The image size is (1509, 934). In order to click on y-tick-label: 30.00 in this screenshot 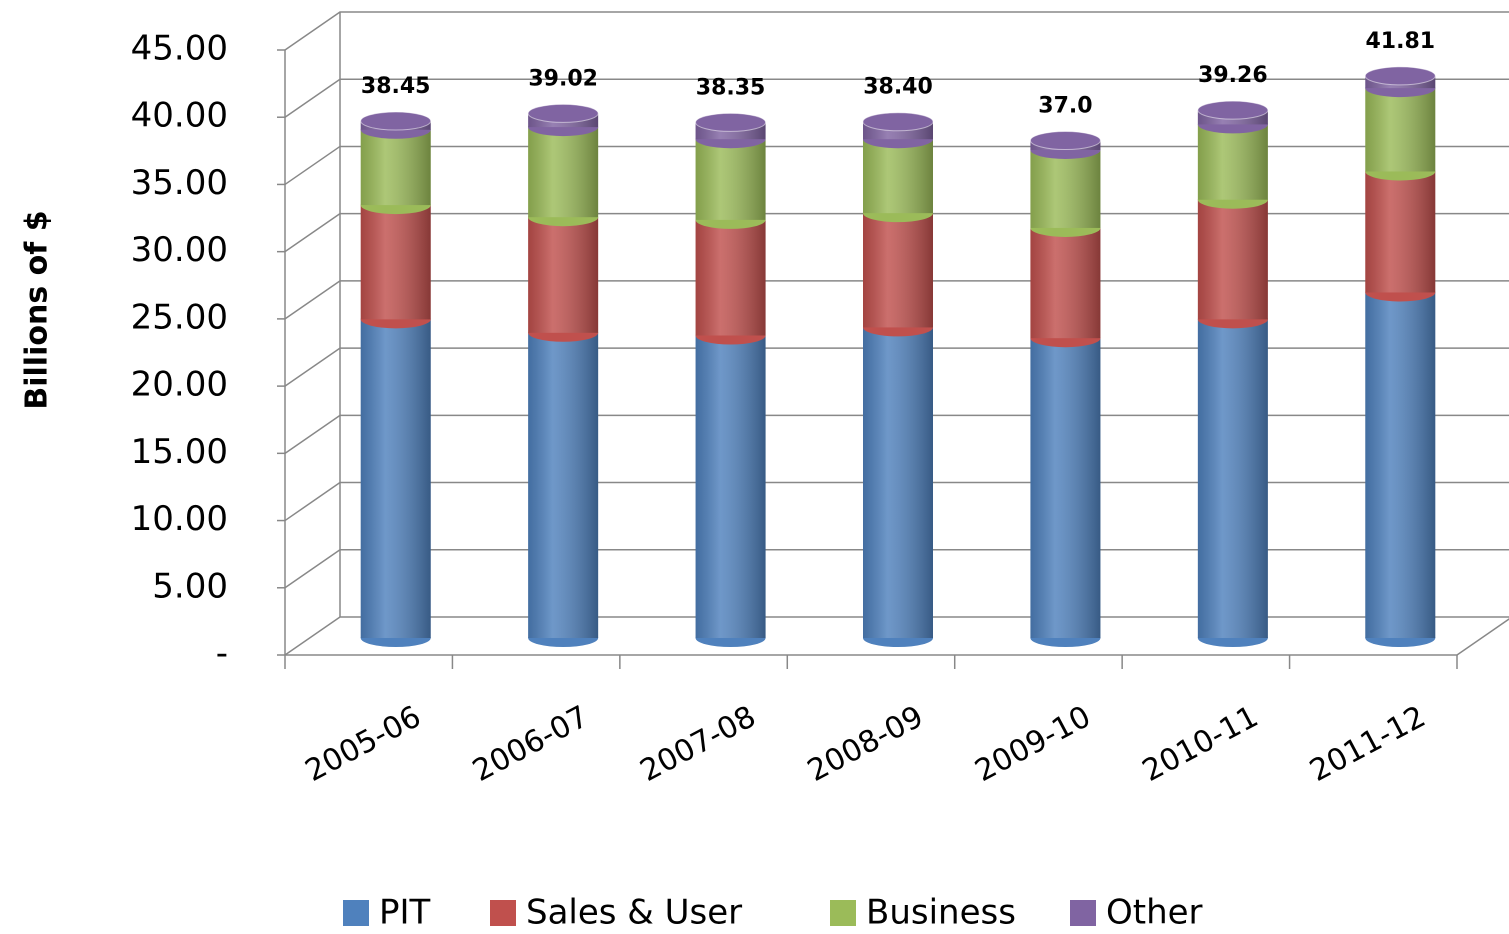, I will do `click(179, 250)`.